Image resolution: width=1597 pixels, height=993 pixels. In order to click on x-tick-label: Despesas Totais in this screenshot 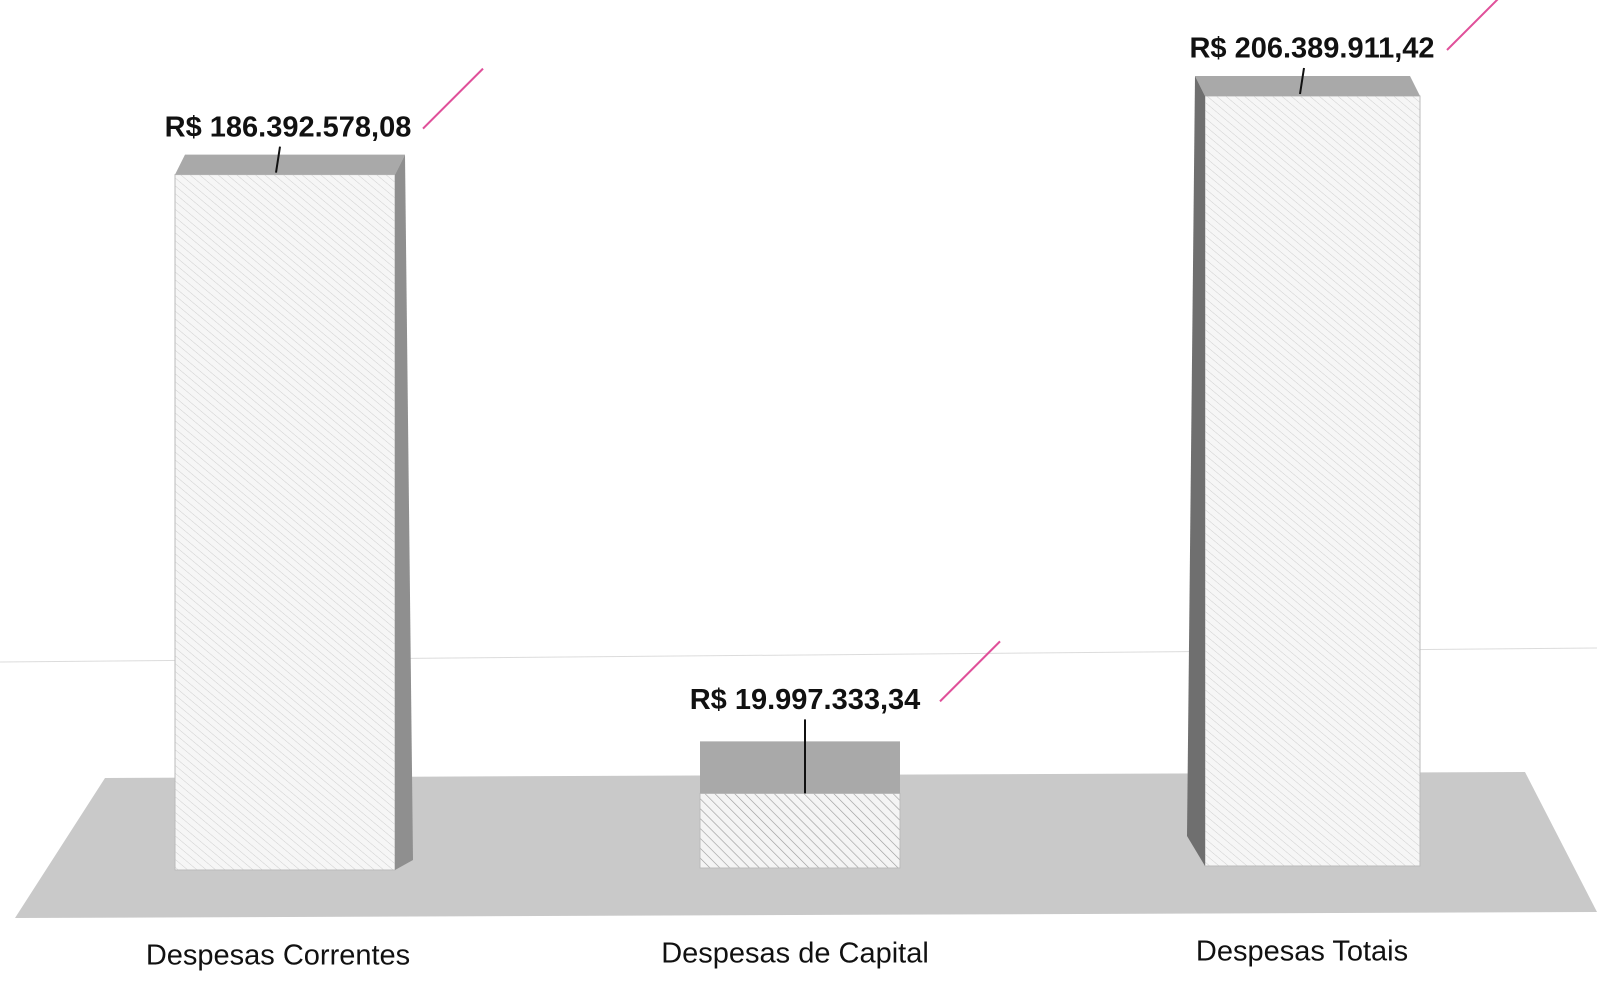, I will do `click(1302, 952)`.